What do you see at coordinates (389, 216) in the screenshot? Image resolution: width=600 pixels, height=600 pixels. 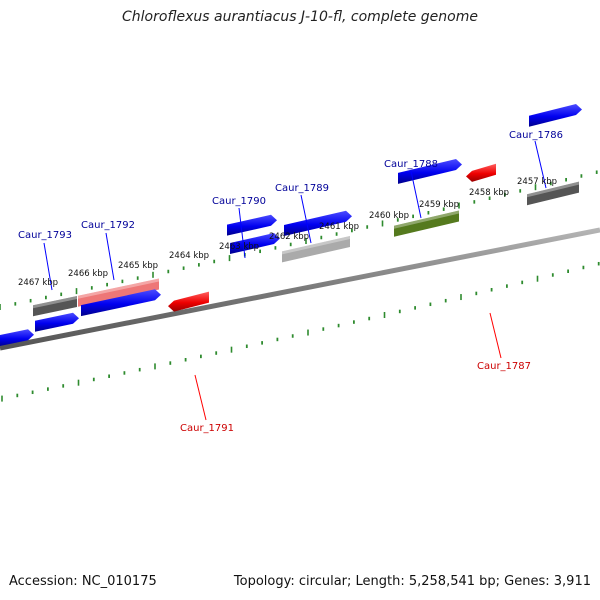 I see `kbp-label: 2460 kbp` at bounding box center [389, 216].